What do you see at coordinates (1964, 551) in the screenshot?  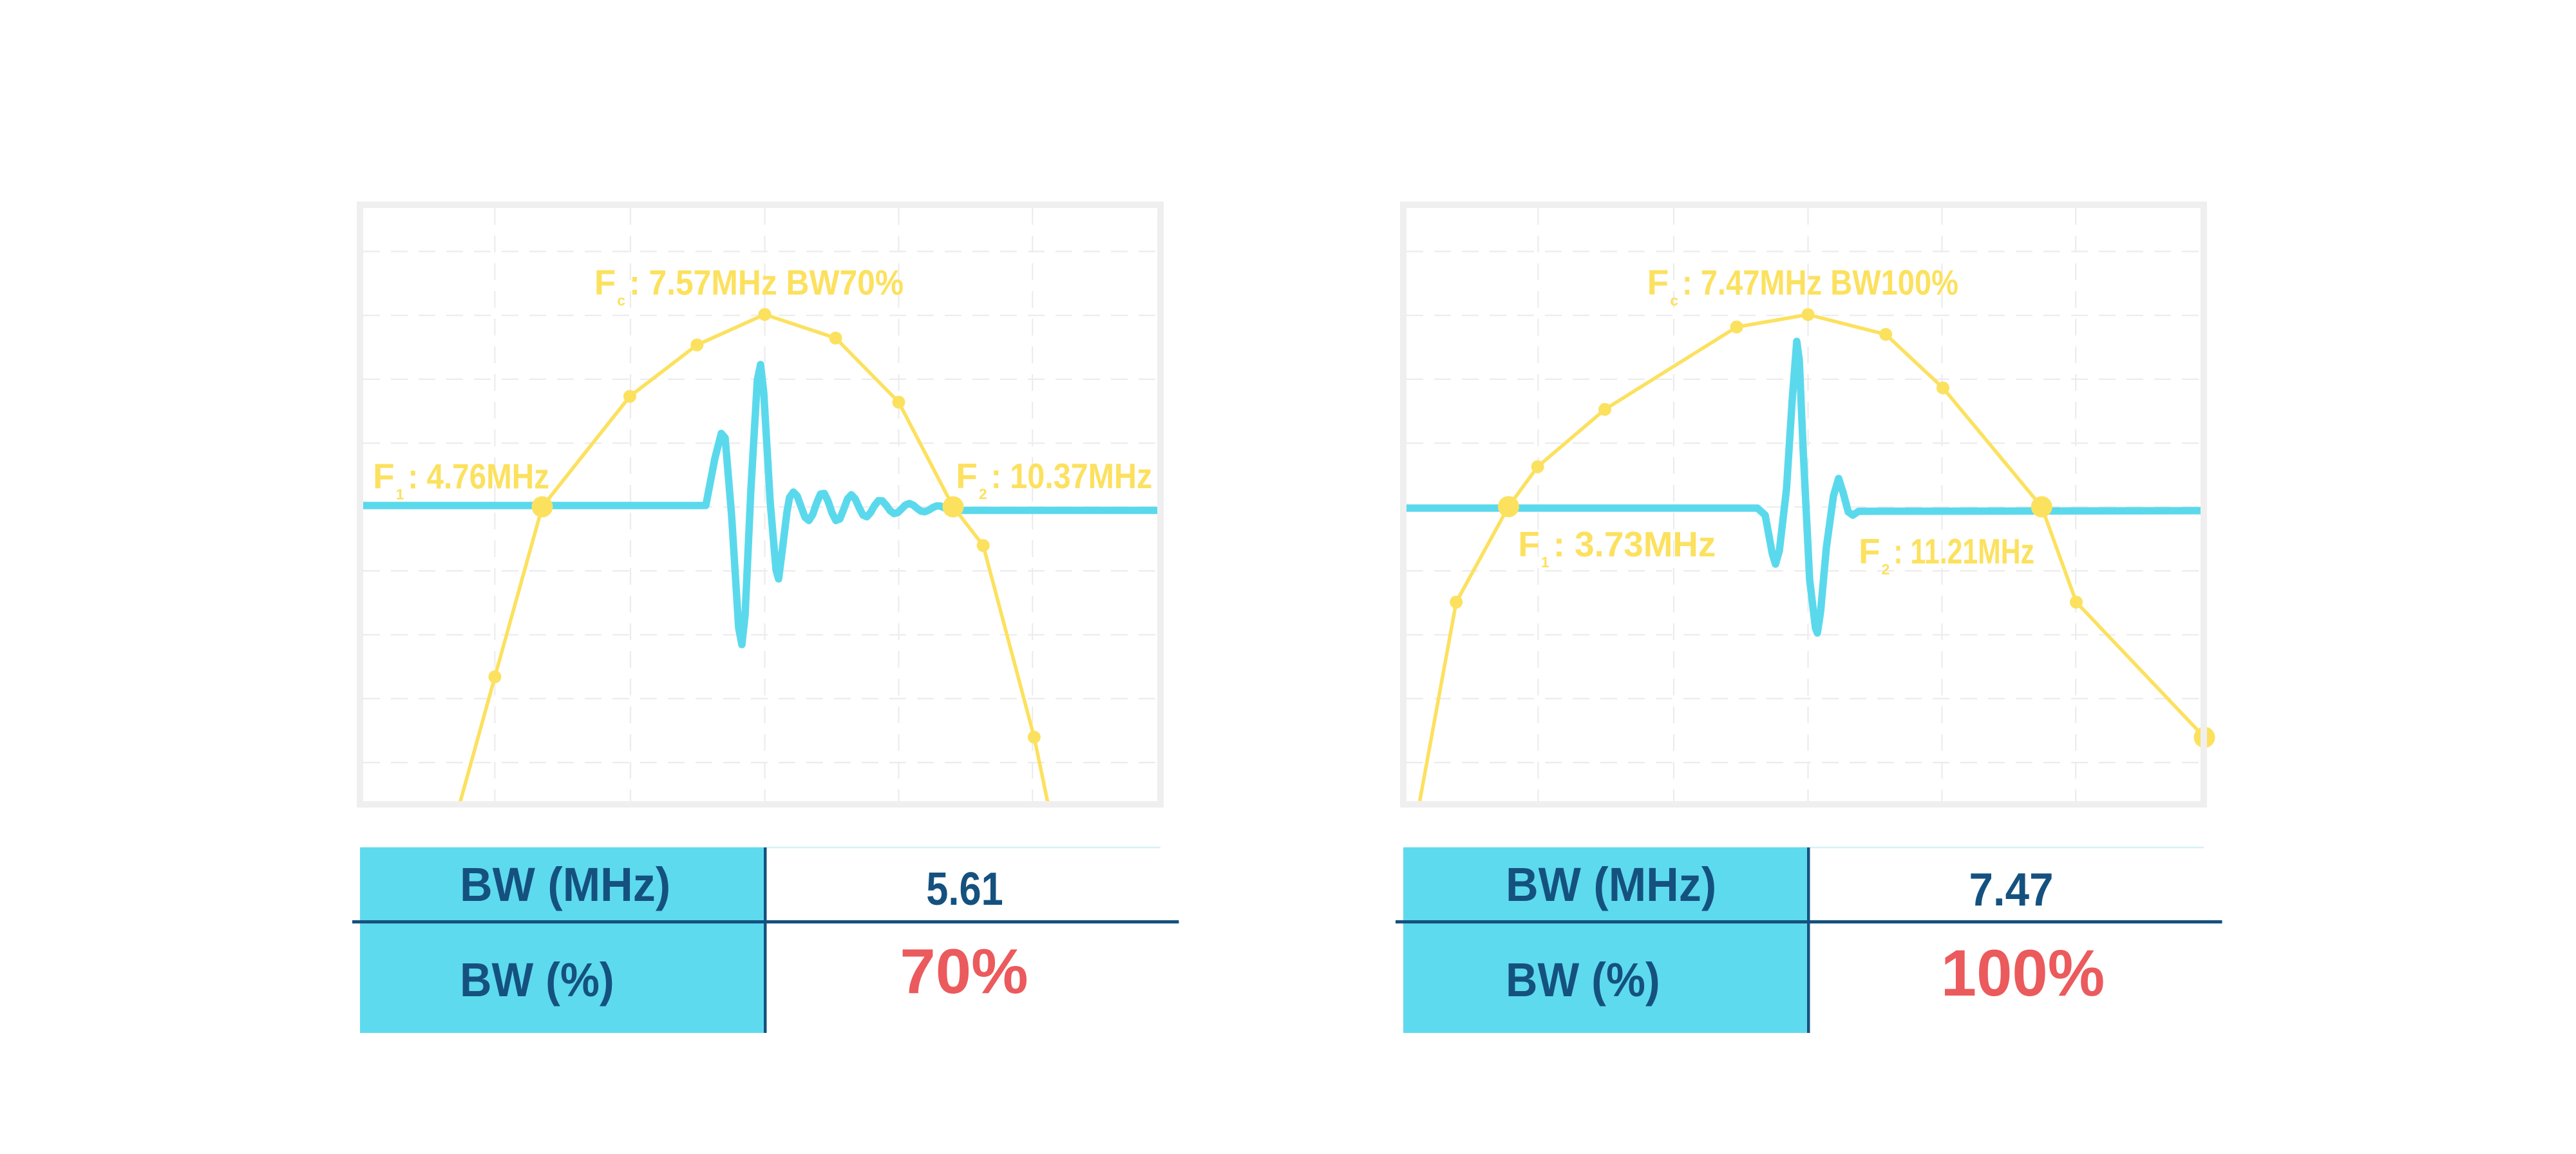 I see `svg-text:: 11.21MHz: : 11.21MHz` at bounding box center [1964, 551].